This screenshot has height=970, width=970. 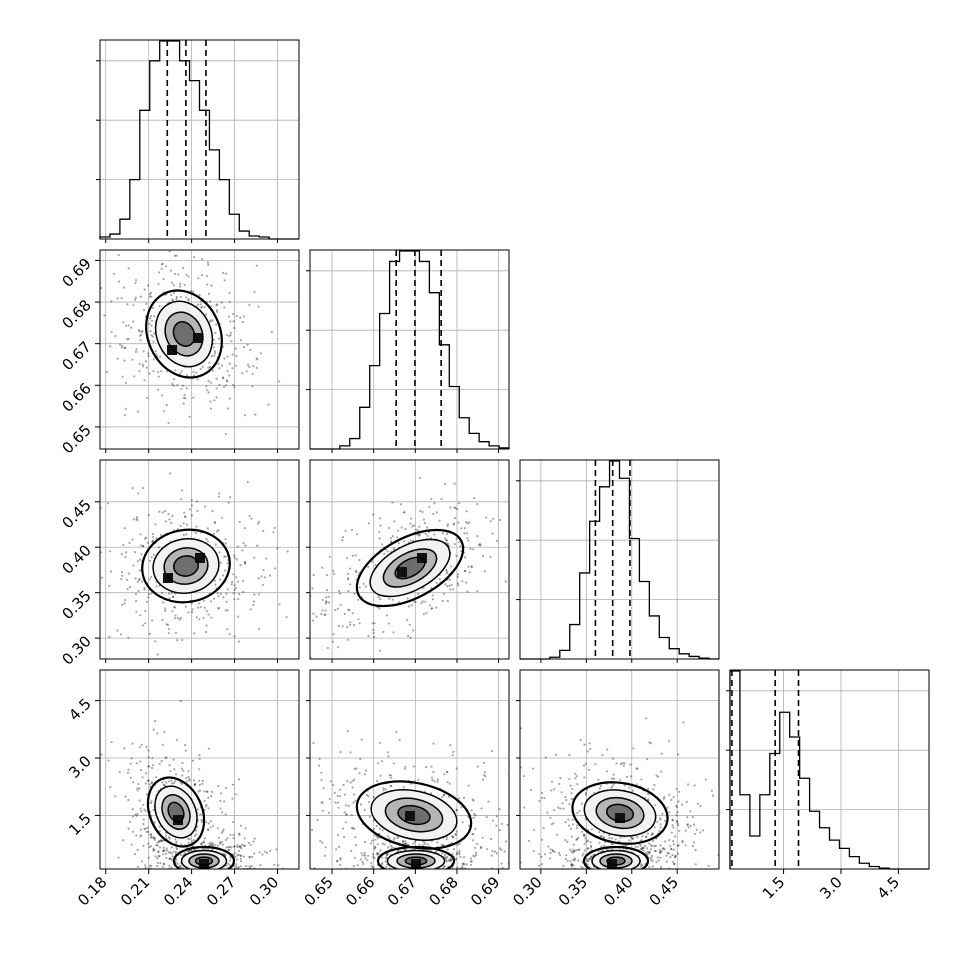 I want to click on y-tick-label-3-1: 0.30, so click(x=76, y=650).